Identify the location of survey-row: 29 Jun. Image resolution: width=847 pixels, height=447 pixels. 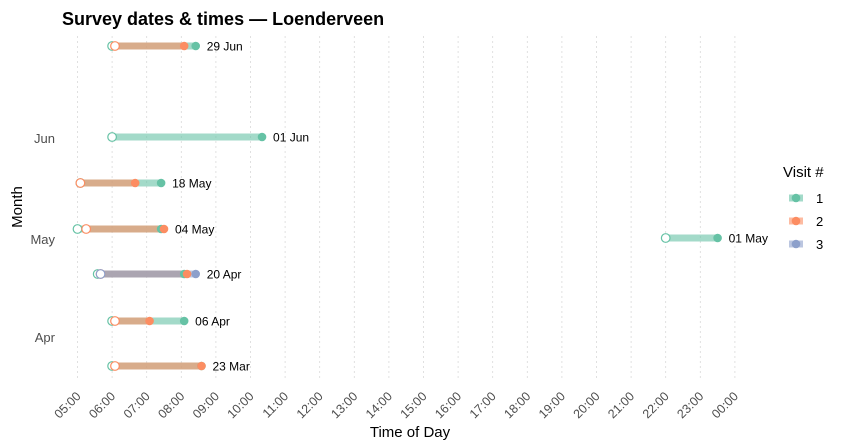
(175, 47).